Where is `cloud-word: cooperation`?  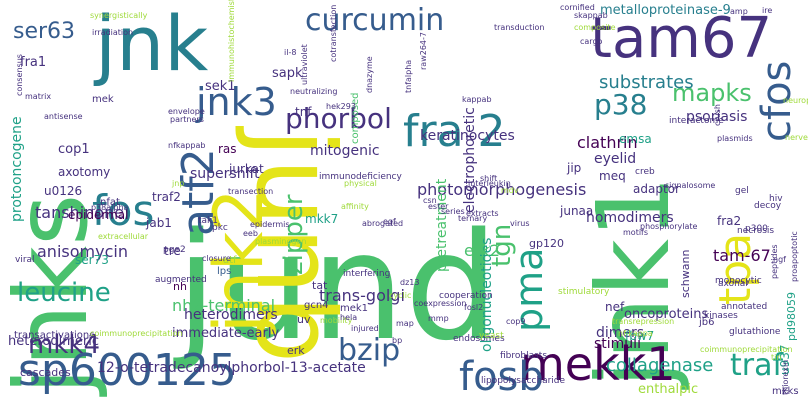 cloud-word: cooperation is located at coordinates (466, 296).